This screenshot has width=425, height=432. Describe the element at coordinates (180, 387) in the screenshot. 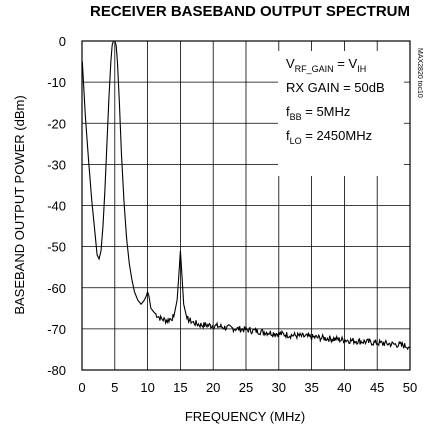

I see `x-tick-label: 15` at that location.